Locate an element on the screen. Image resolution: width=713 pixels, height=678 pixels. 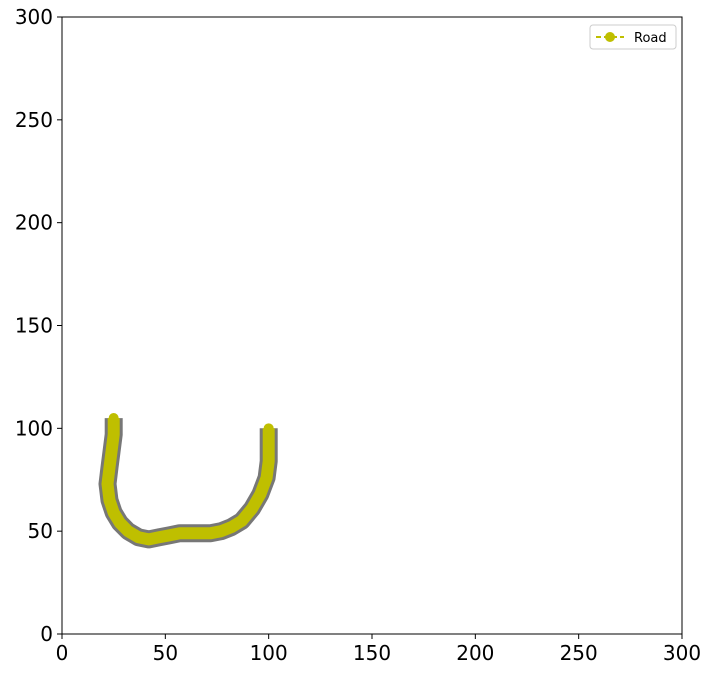
legend-marker-road is located at coordinates (610, 37).